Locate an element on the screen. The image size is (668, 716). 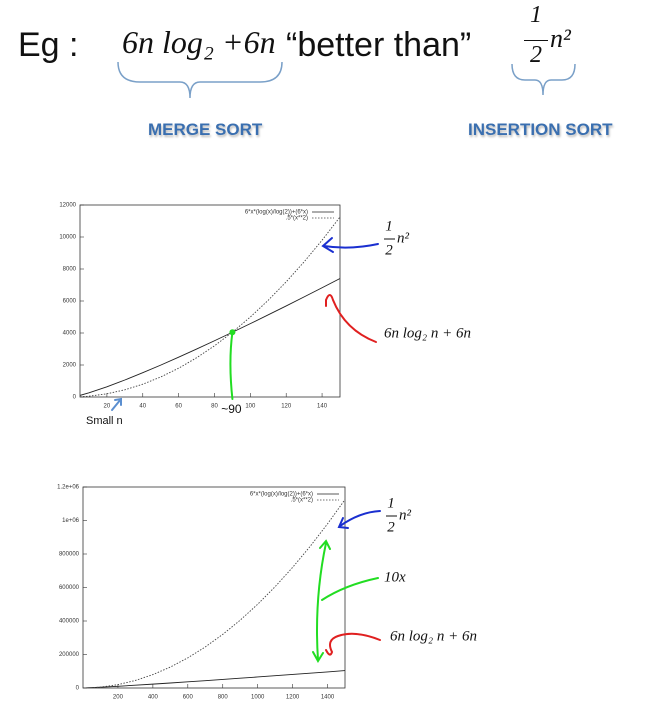
x-tick-label: 60 is located at coordinates (178, 407).